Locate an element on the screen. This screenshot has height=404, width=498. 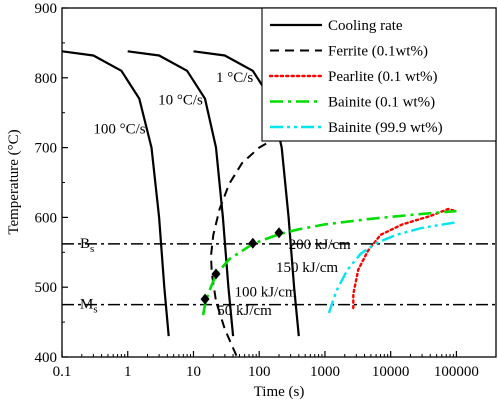
y-tick-label: 600 is located at coordinates (46, 218).